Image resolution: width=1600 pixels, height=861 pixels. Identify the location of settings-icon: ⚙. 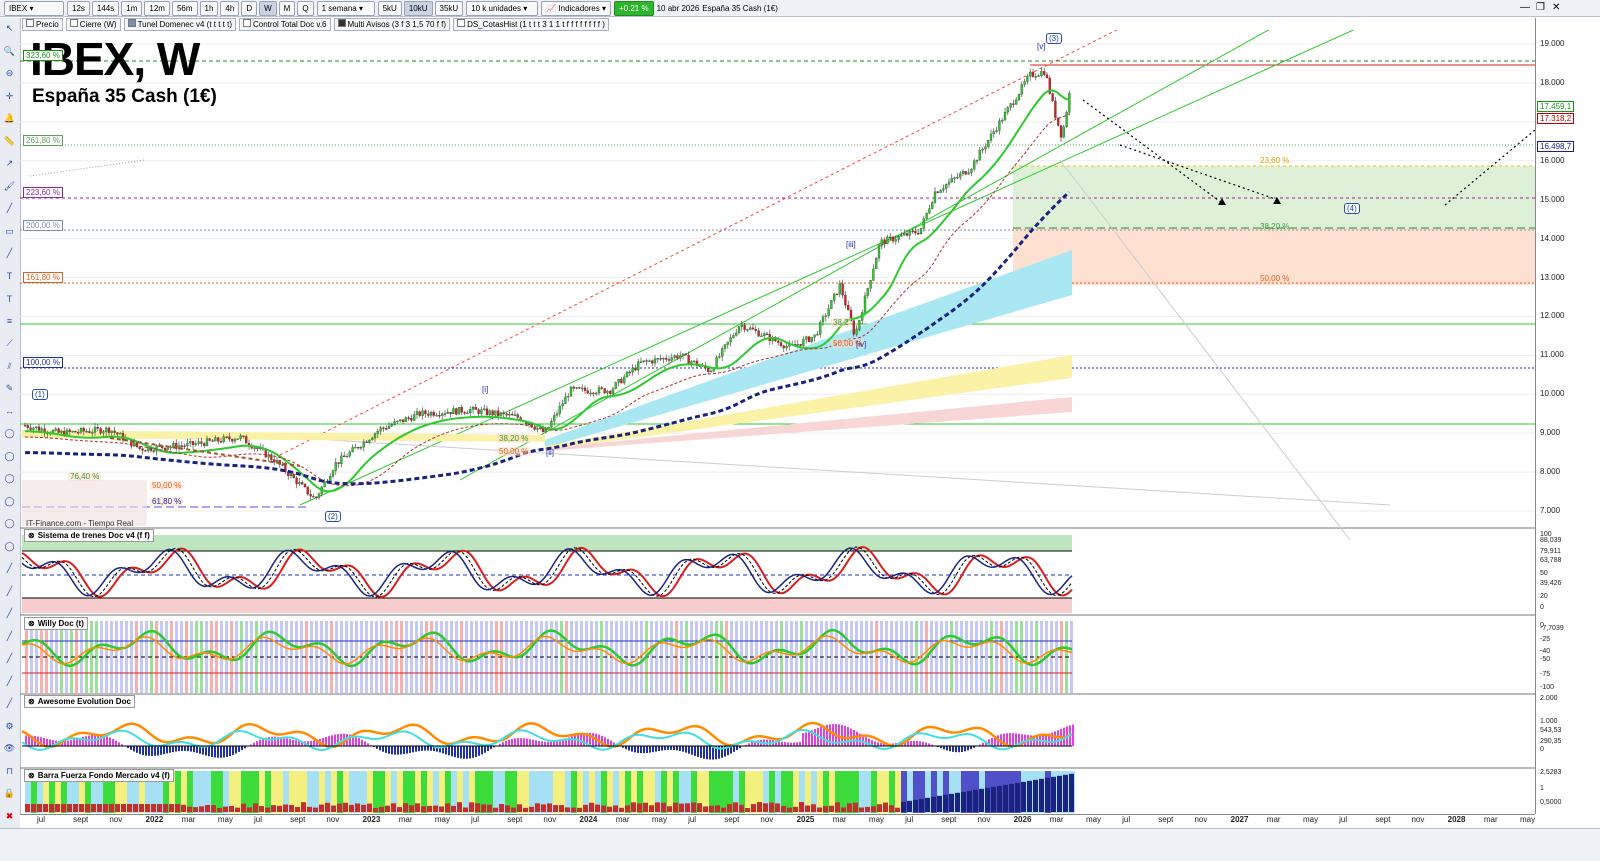
(9, 726).